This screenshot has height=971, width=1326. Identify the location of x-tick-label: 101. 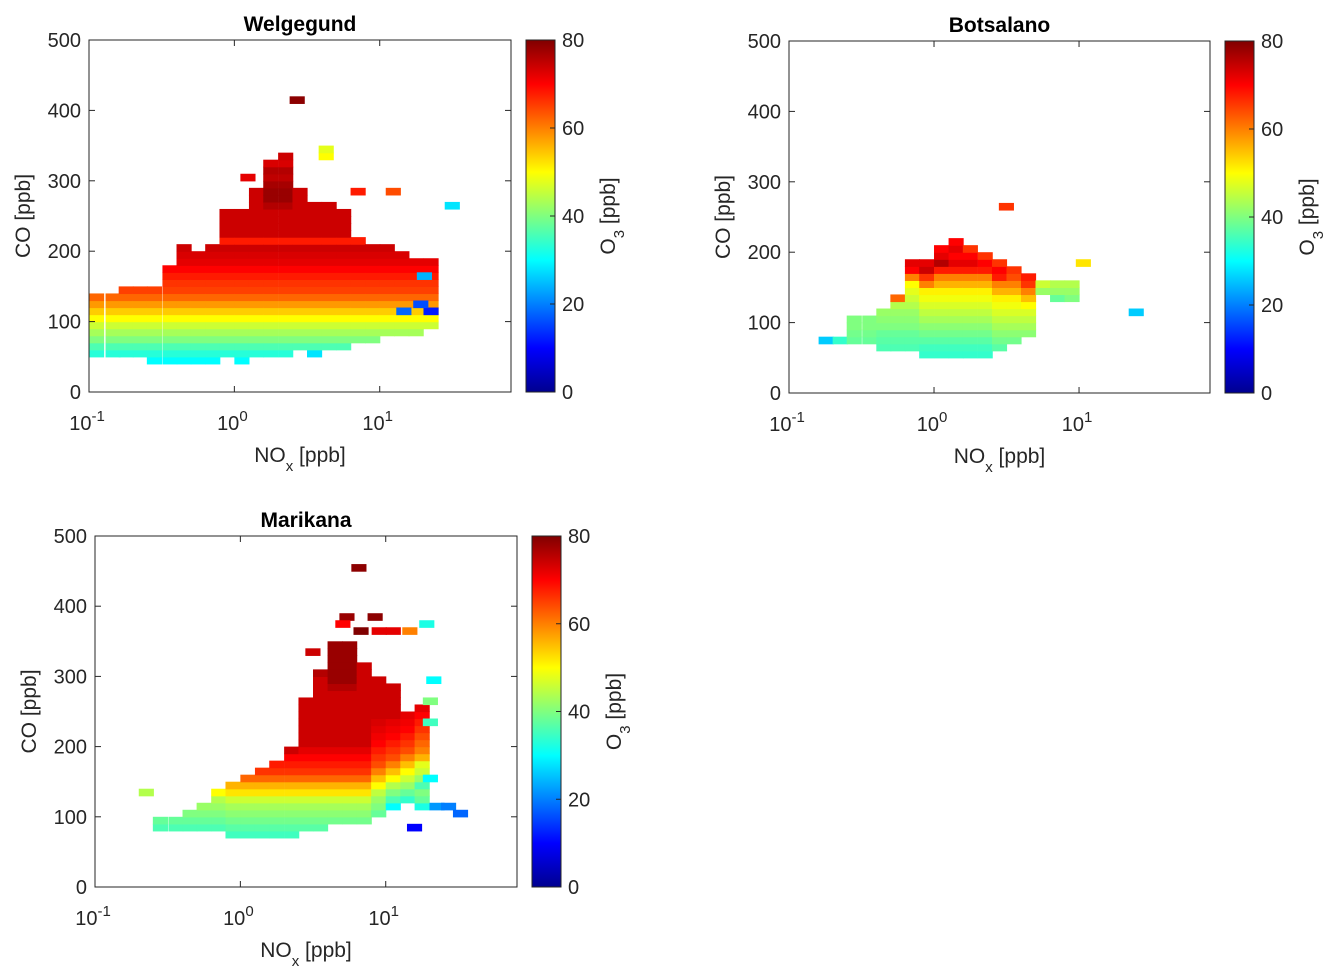
(377, 421).